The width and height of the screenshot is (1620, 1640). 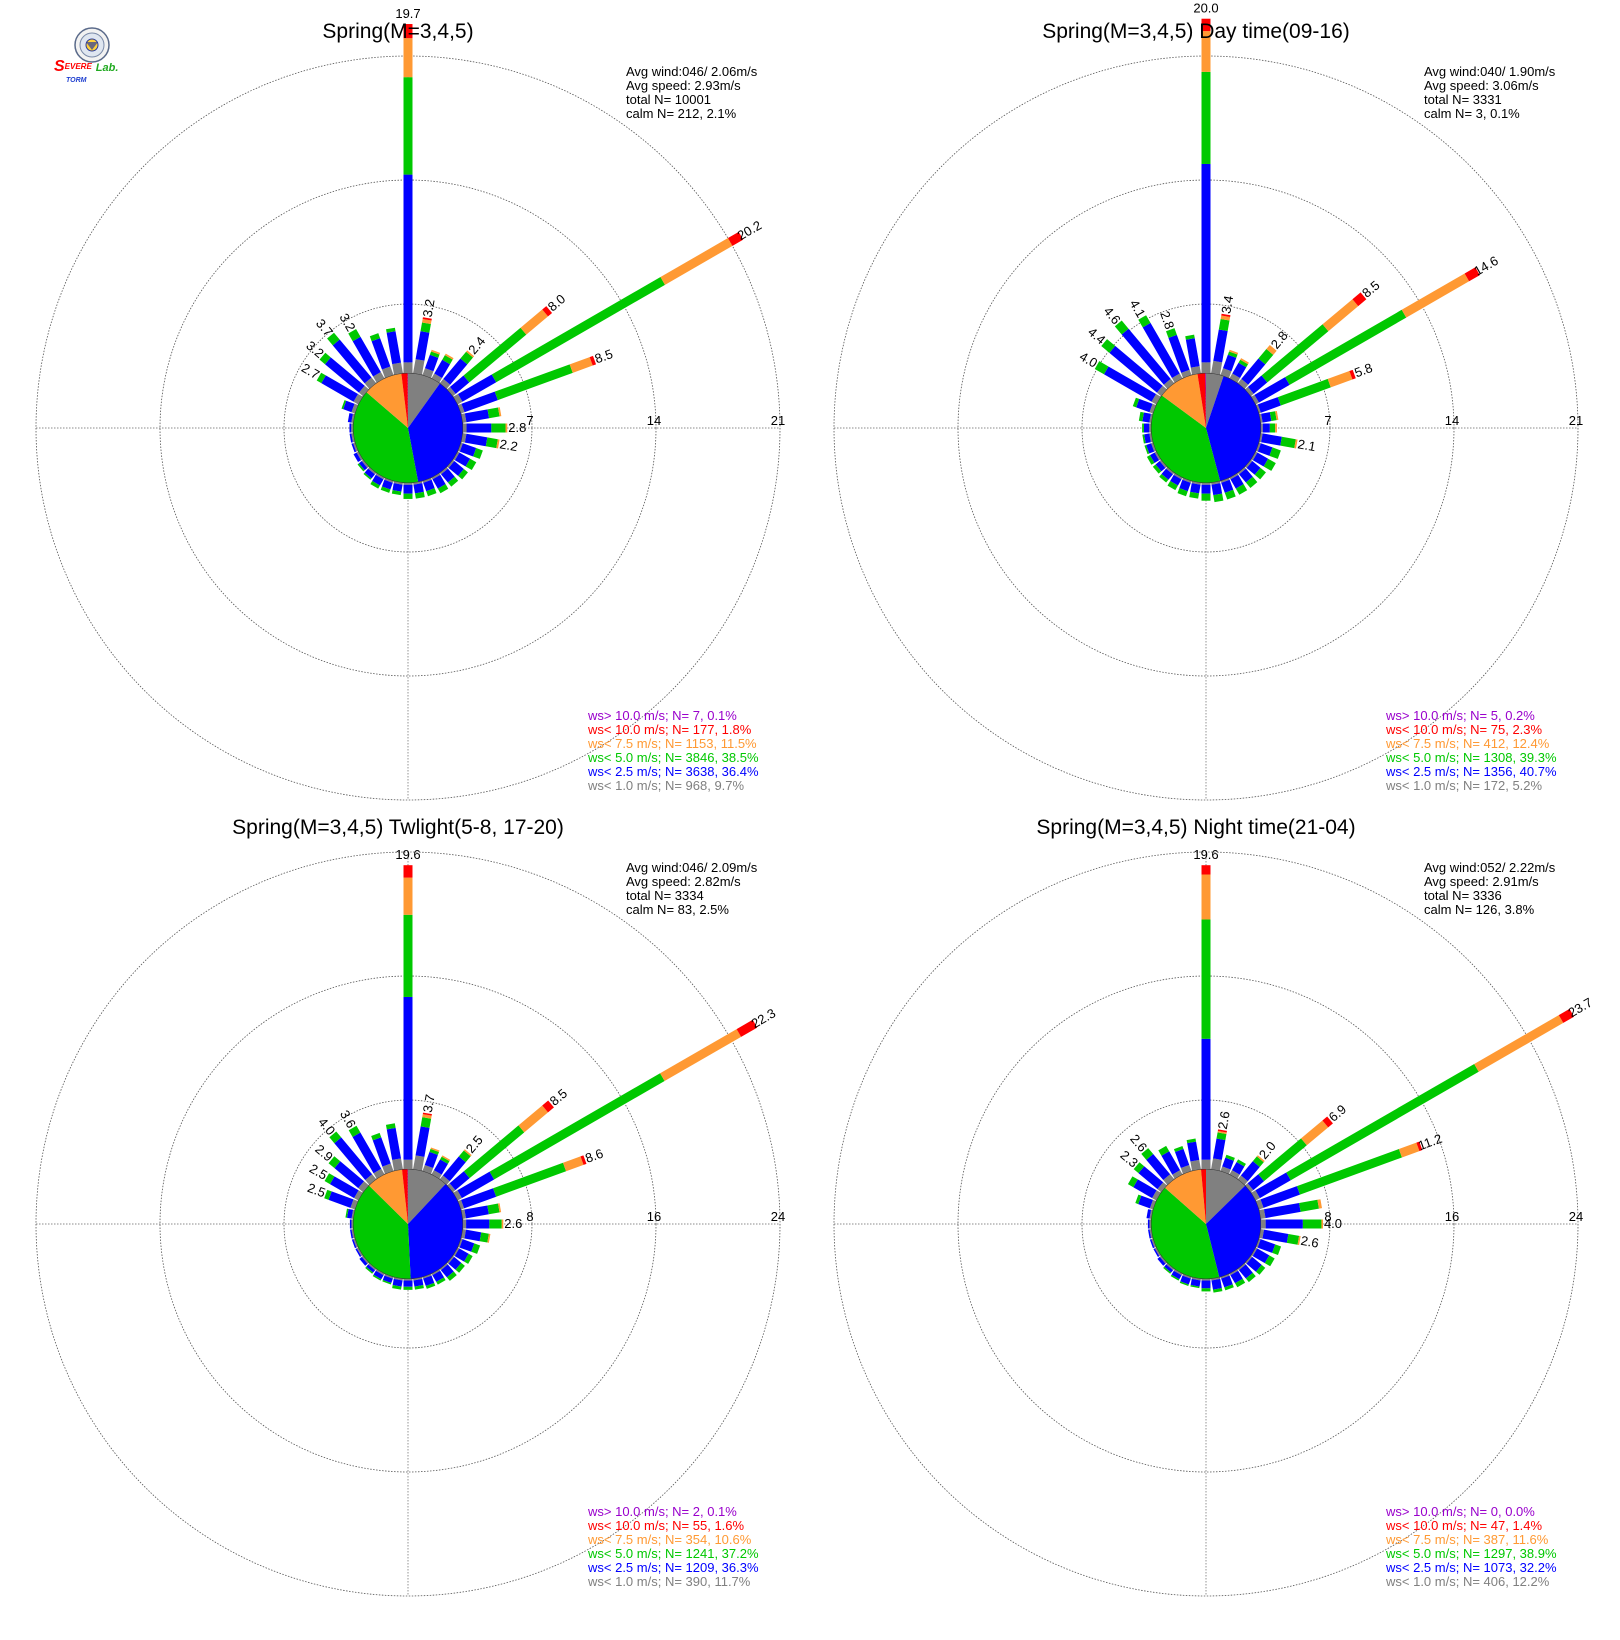 I want to click on ring-tick-label: 21, so click(x=778, y=420).